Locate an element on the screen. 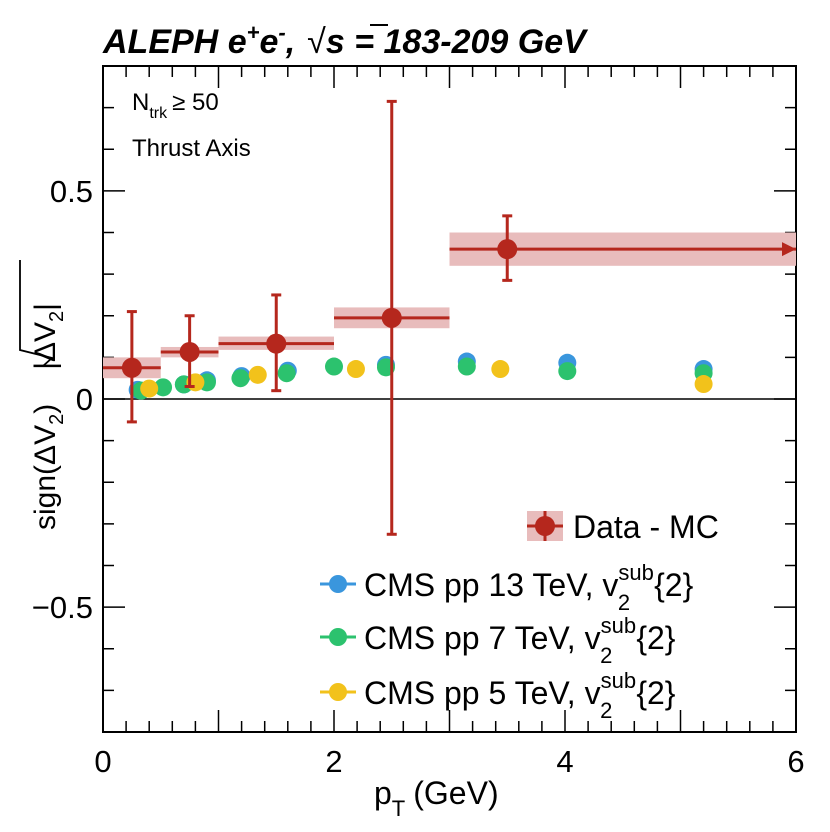 The height and width of the screenshot is (832, 830). x-tick-label: 0 is located at coordinates (102, 761).